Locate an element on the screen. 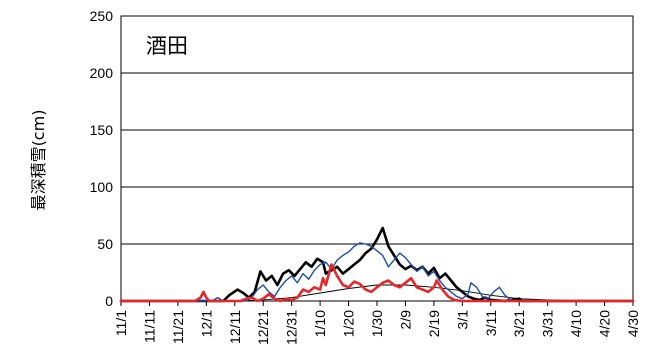 The height and width of the screenshot is (363, 652). x-tick-label: 3/1 is located at coordinates (462, 320).